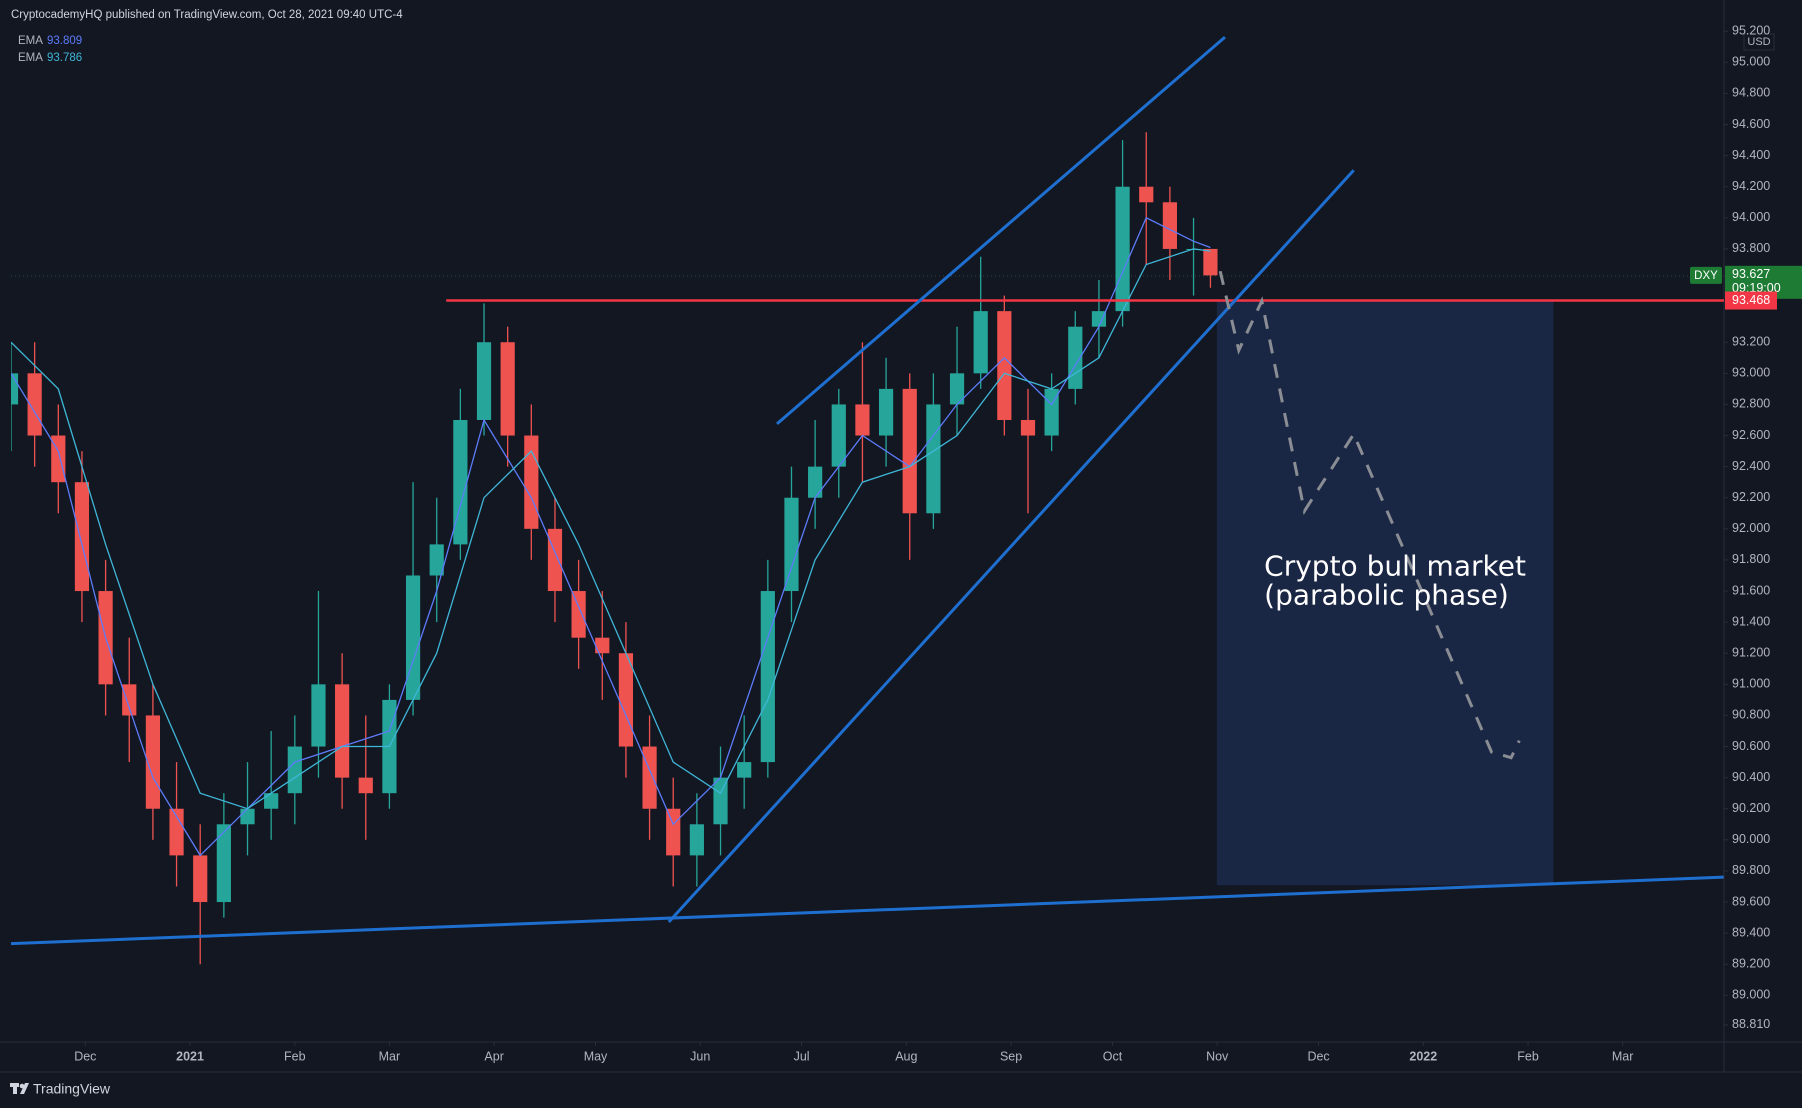 The image size is (1802, 1108). Describe the element at coordinates (1423, 1056) in the screenshot. I see `x-tick-label: 2022` at that location.